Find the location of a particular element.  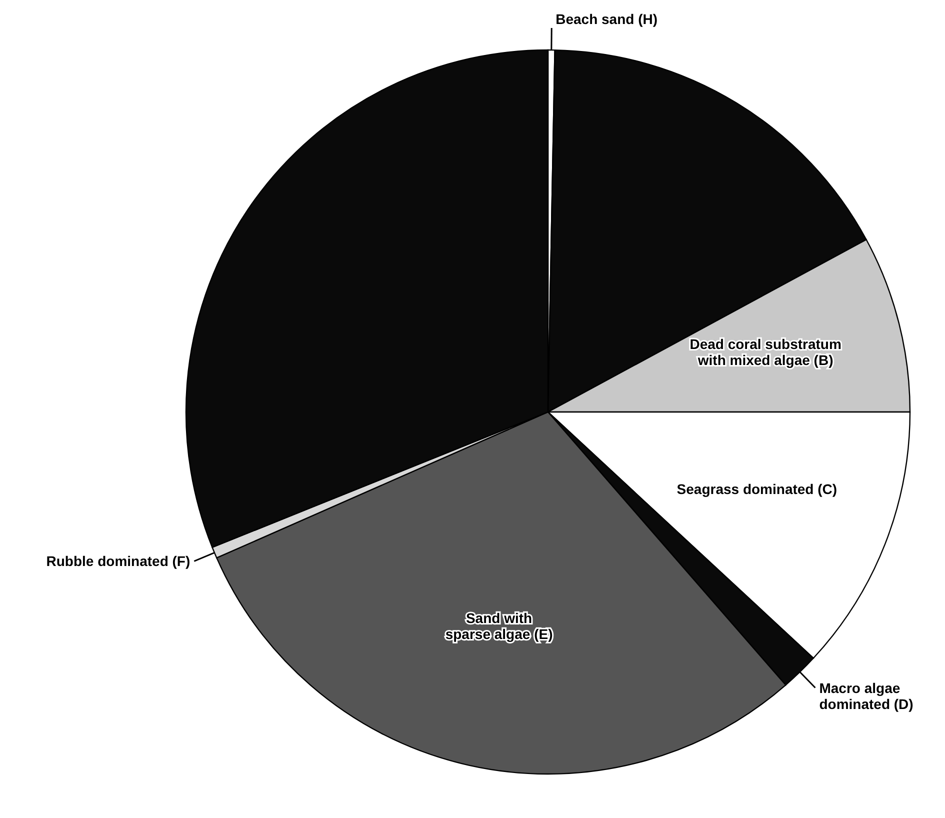

slice-label: Macro algae dominated (D) is located at coordinates (866, 696).